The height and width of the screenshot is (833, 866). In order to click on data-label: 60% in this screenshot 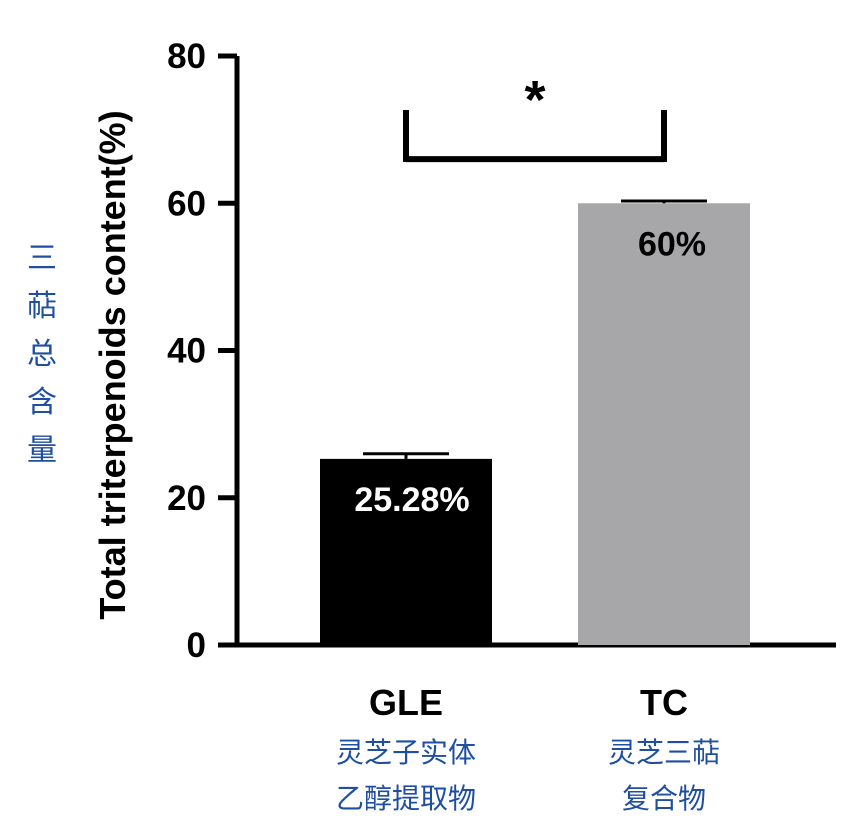, I will do `click(672, 244)`.